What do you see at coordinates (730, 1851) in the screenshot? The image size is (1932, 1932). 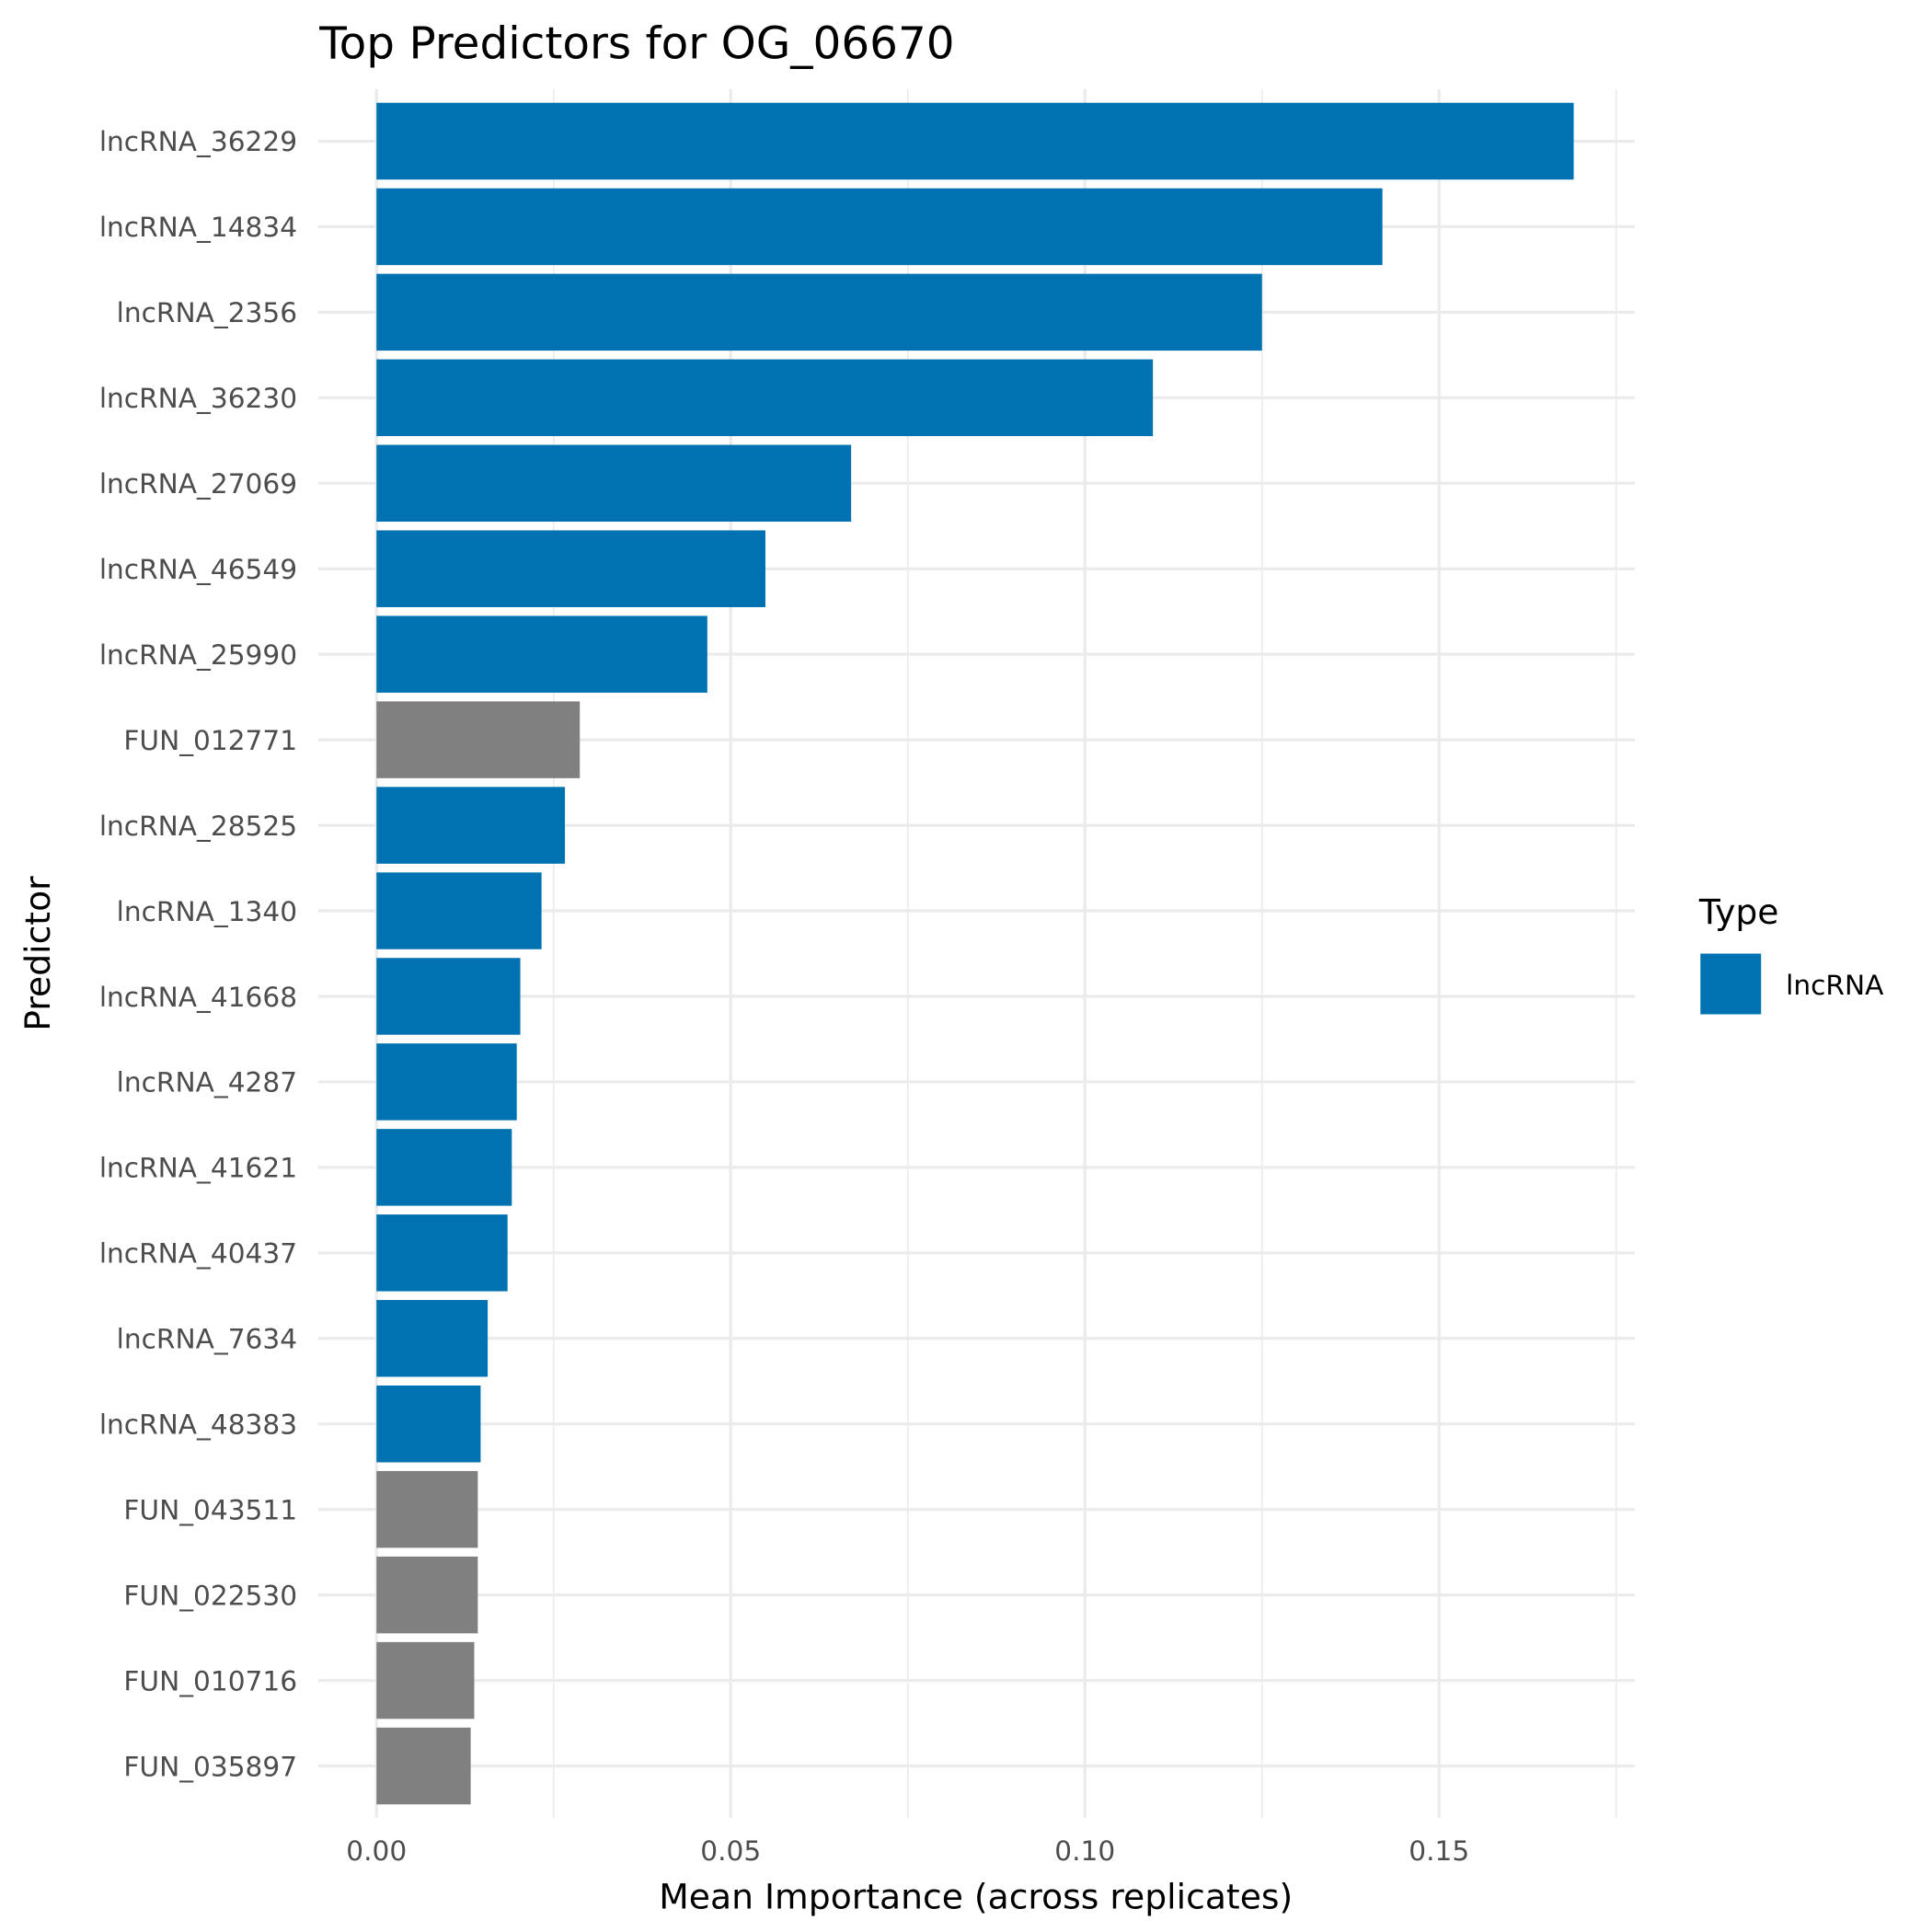 I see `x-tick-label: 0.05` at bounding box center [730, 1851].